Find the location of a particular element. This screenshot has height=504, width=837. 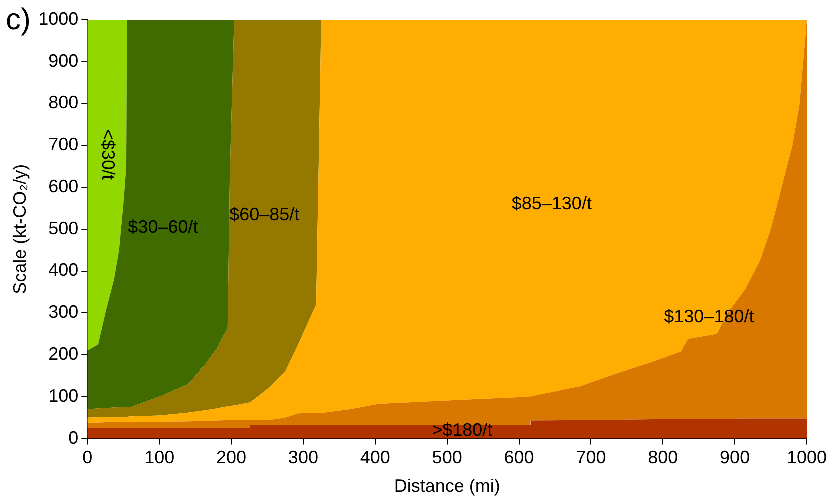

text: c) is located at coordinates (18, 19).